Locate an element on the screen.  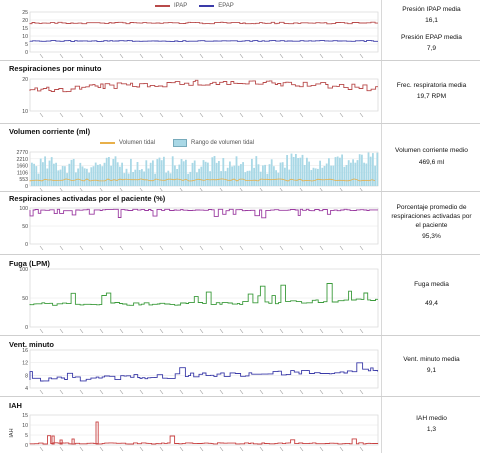
leak-mean-value: 49,4 is located at coordinates (431, 303).